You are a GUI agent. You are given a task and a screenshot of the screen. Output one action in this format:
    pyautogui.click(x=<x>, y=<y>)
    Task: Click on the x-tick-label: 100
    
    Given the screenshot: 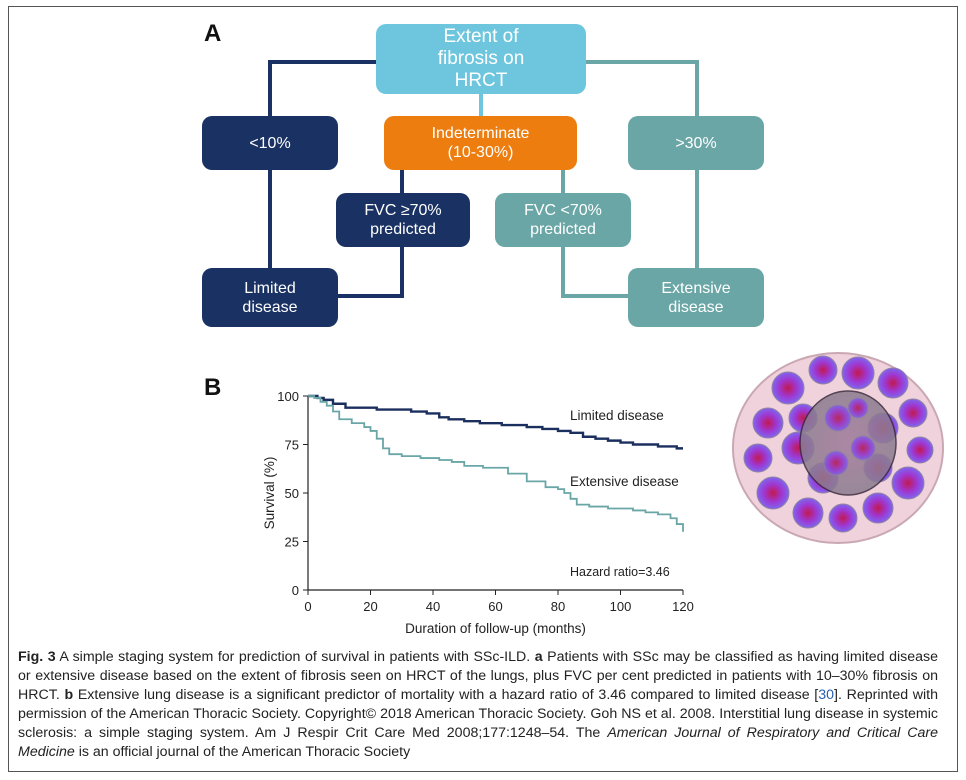 What is the action you would take?
    pyautogui.click(x=621, y=606)
    